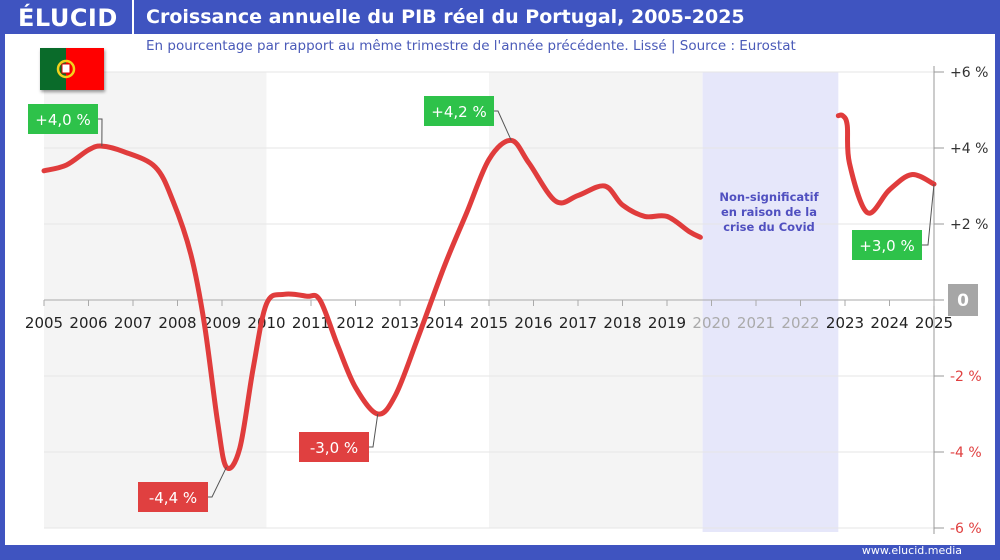  Describe the element at coordinates (756, 323) in the screenshot. I see `x-tick-label: 2021` at that location.